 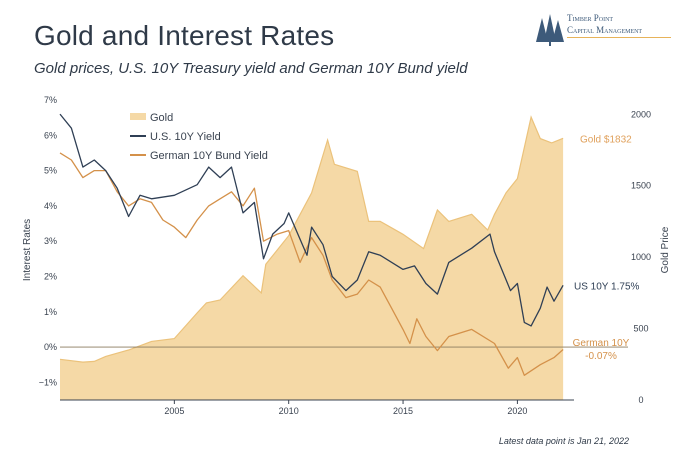 I want to click on y-tick-label: 6%, so click(x=50, y=135).